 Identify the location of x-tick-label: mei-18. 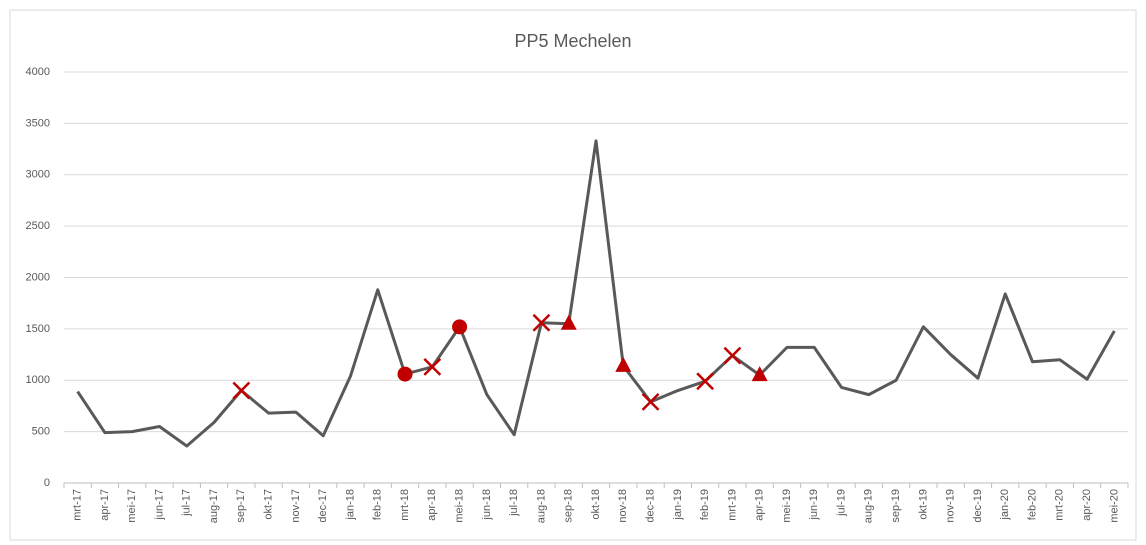
(459, 506).